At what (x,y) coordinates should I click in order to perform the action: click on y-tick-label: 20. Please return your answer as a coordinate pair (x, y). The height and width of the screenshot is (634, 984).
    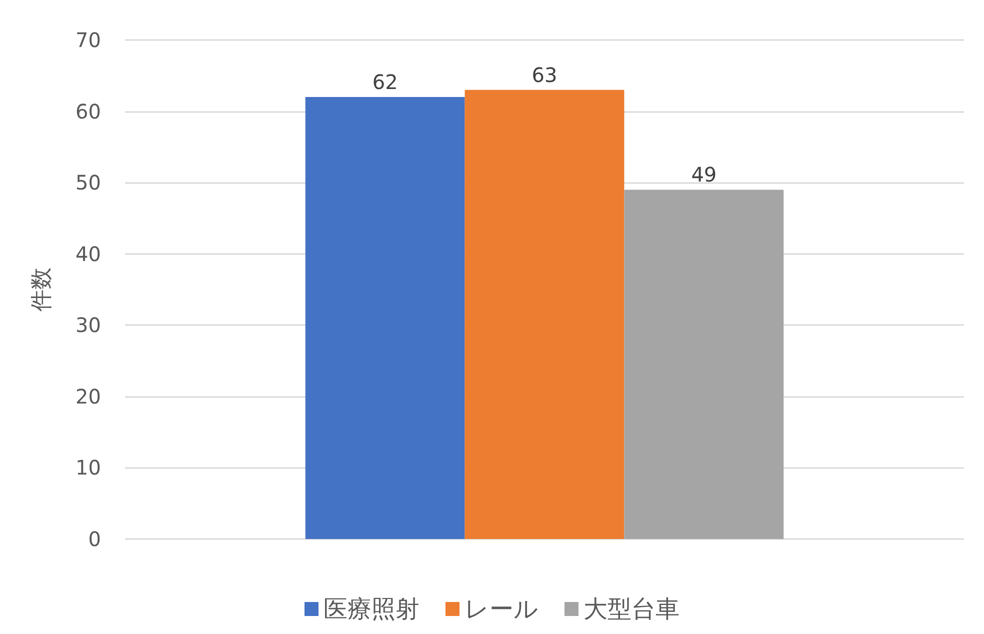
    Looking at the image, I should click on (88, 396).